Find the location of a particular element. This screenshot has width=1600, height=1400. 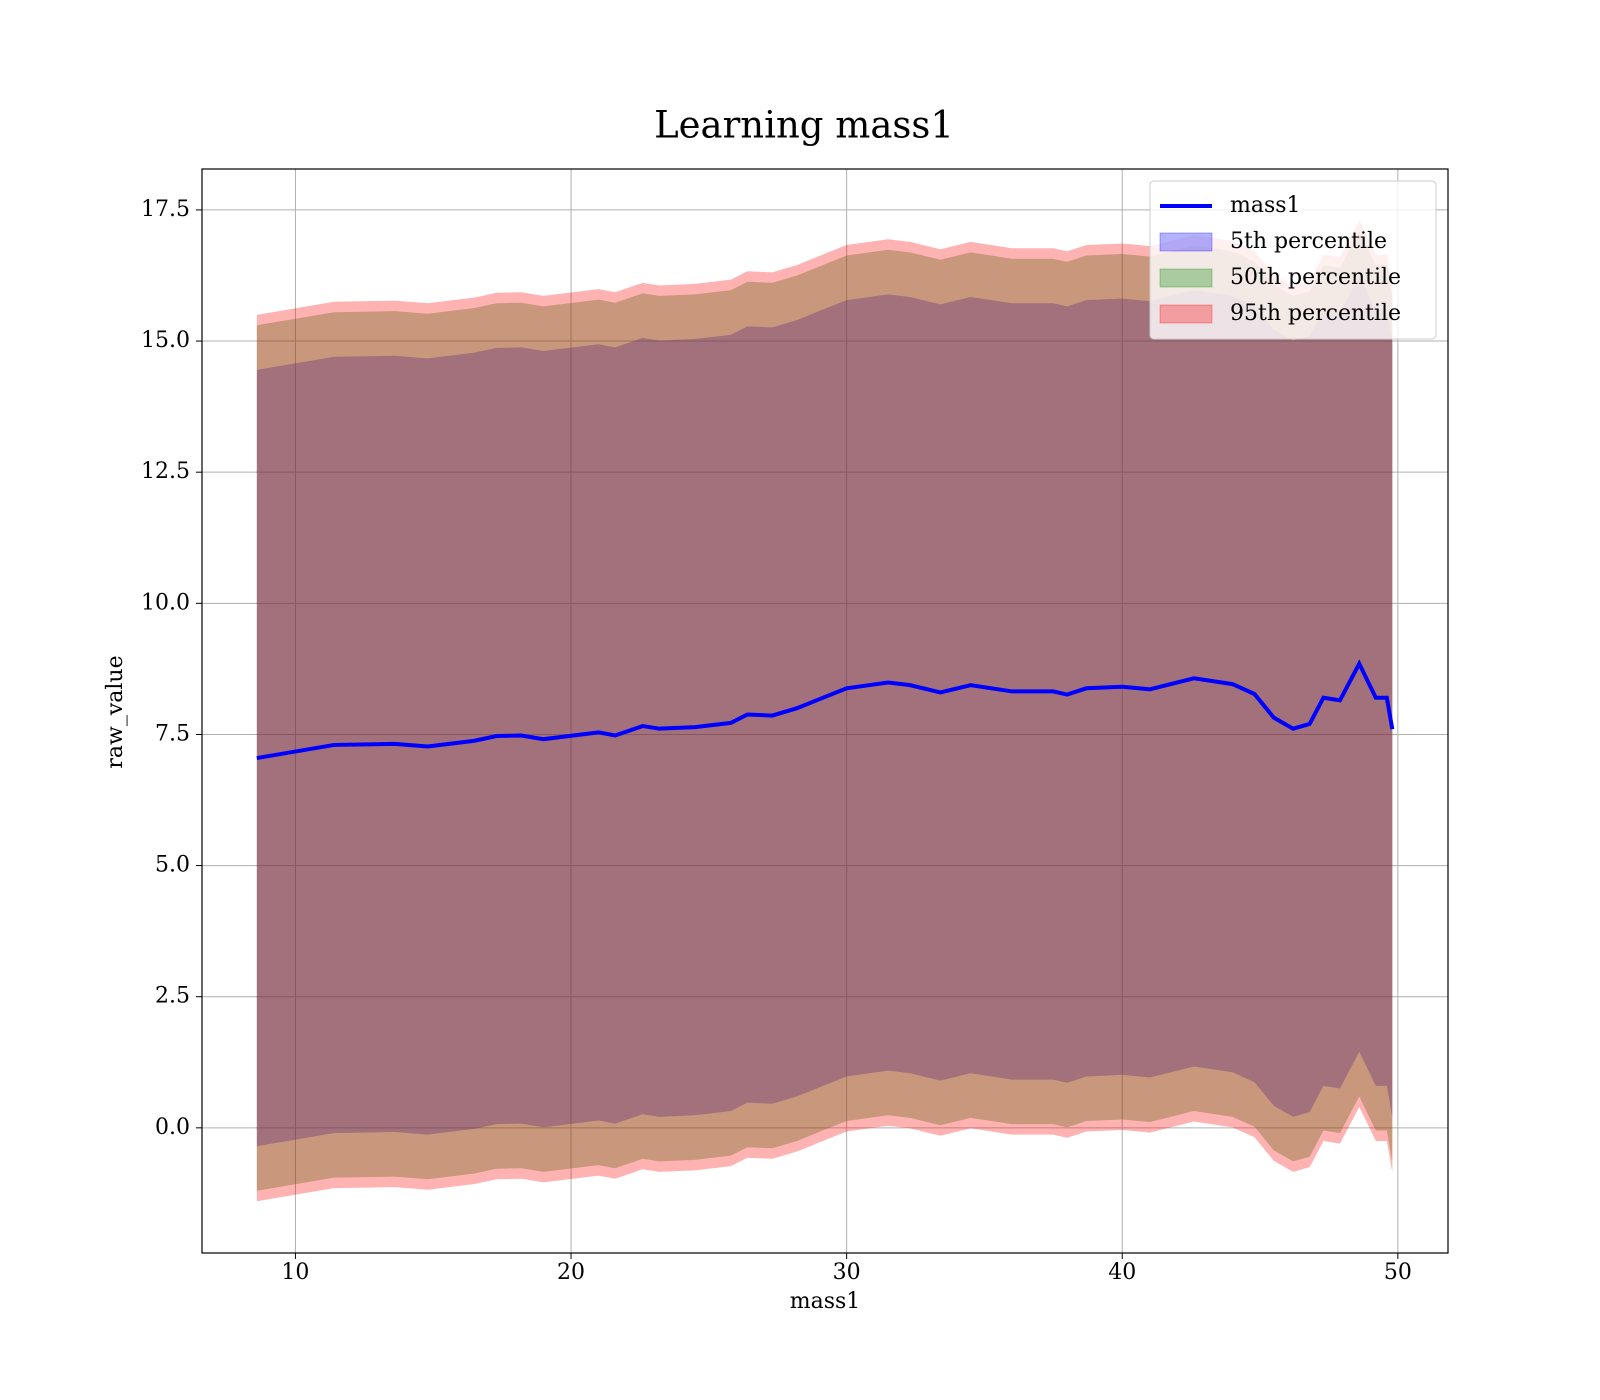

y-tick-label: 12.5 is located at coordinates (165, 471).